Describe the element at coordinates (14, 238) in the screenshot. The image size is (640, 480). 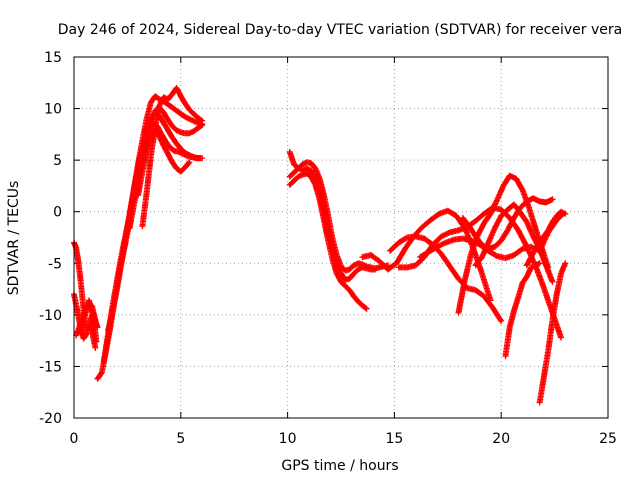
I see `y-axis-label: SDTVAR / TECUs` at that location.